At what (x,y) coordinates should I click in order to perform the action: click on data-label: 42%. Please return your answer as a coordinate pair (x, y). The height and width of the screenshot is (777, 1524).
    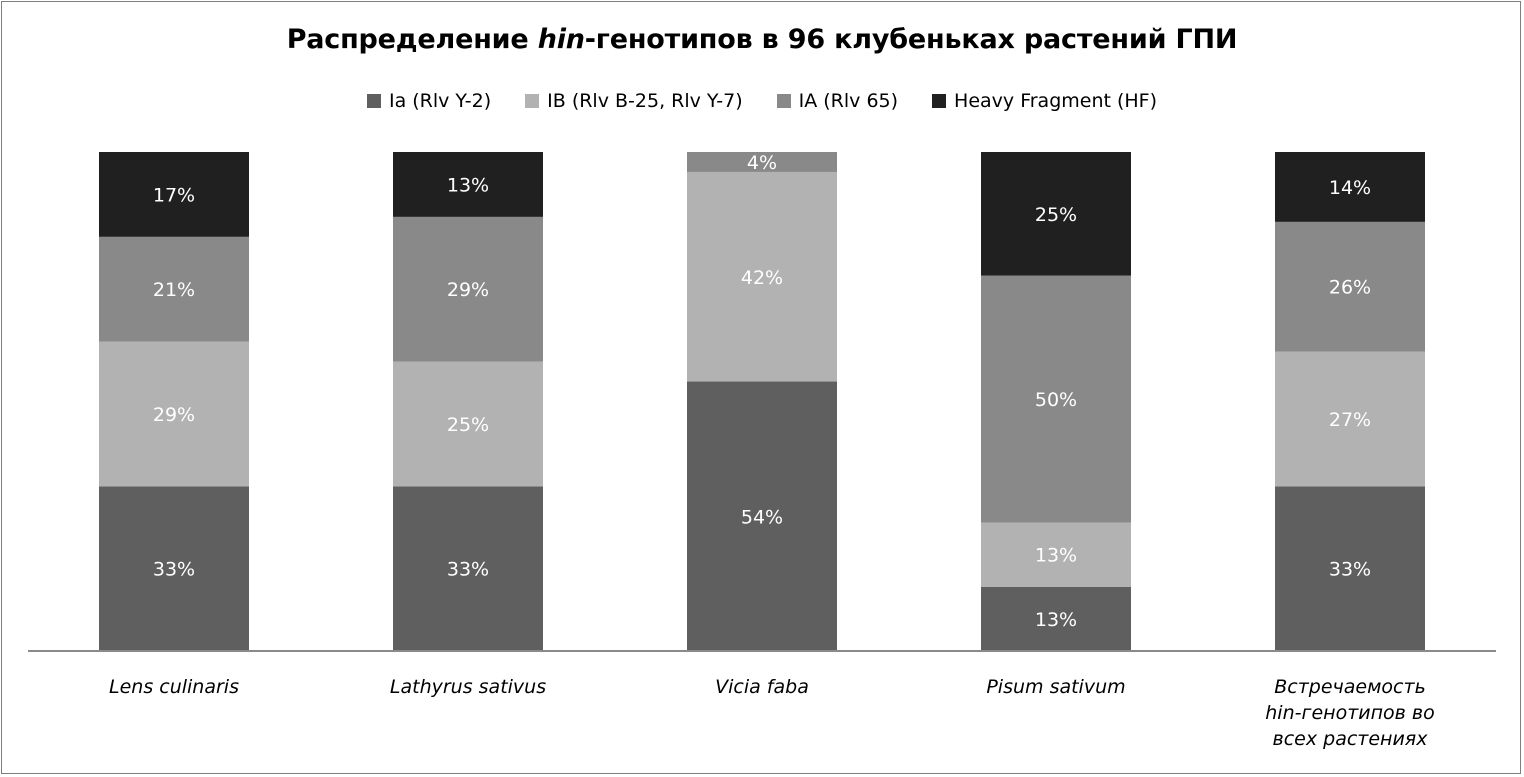
    Looking at the image, I should click on (762, 278).